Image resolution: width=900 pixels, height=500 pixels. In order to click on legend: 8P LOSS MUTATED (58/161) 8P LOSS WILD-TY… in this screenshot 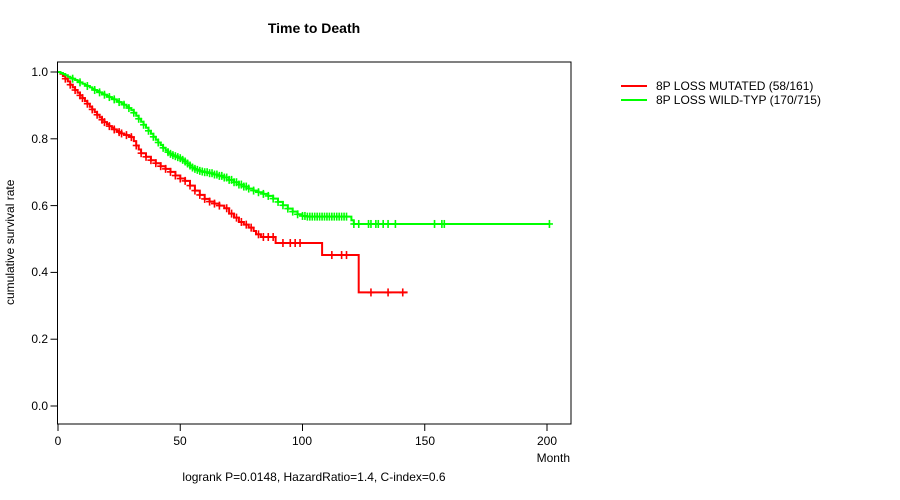, I will do `click(721, 93)`.